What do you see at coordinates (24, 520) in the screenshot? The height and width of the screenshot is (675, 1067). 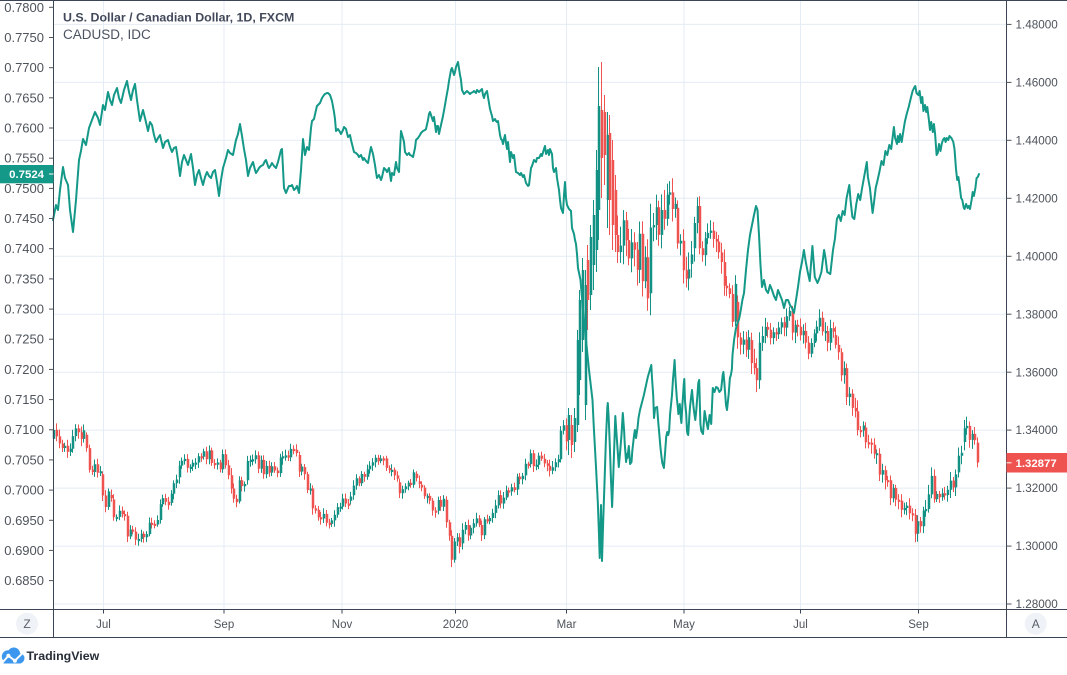 I see `svg-text: 0.6950` at bounding box center [24, 520].